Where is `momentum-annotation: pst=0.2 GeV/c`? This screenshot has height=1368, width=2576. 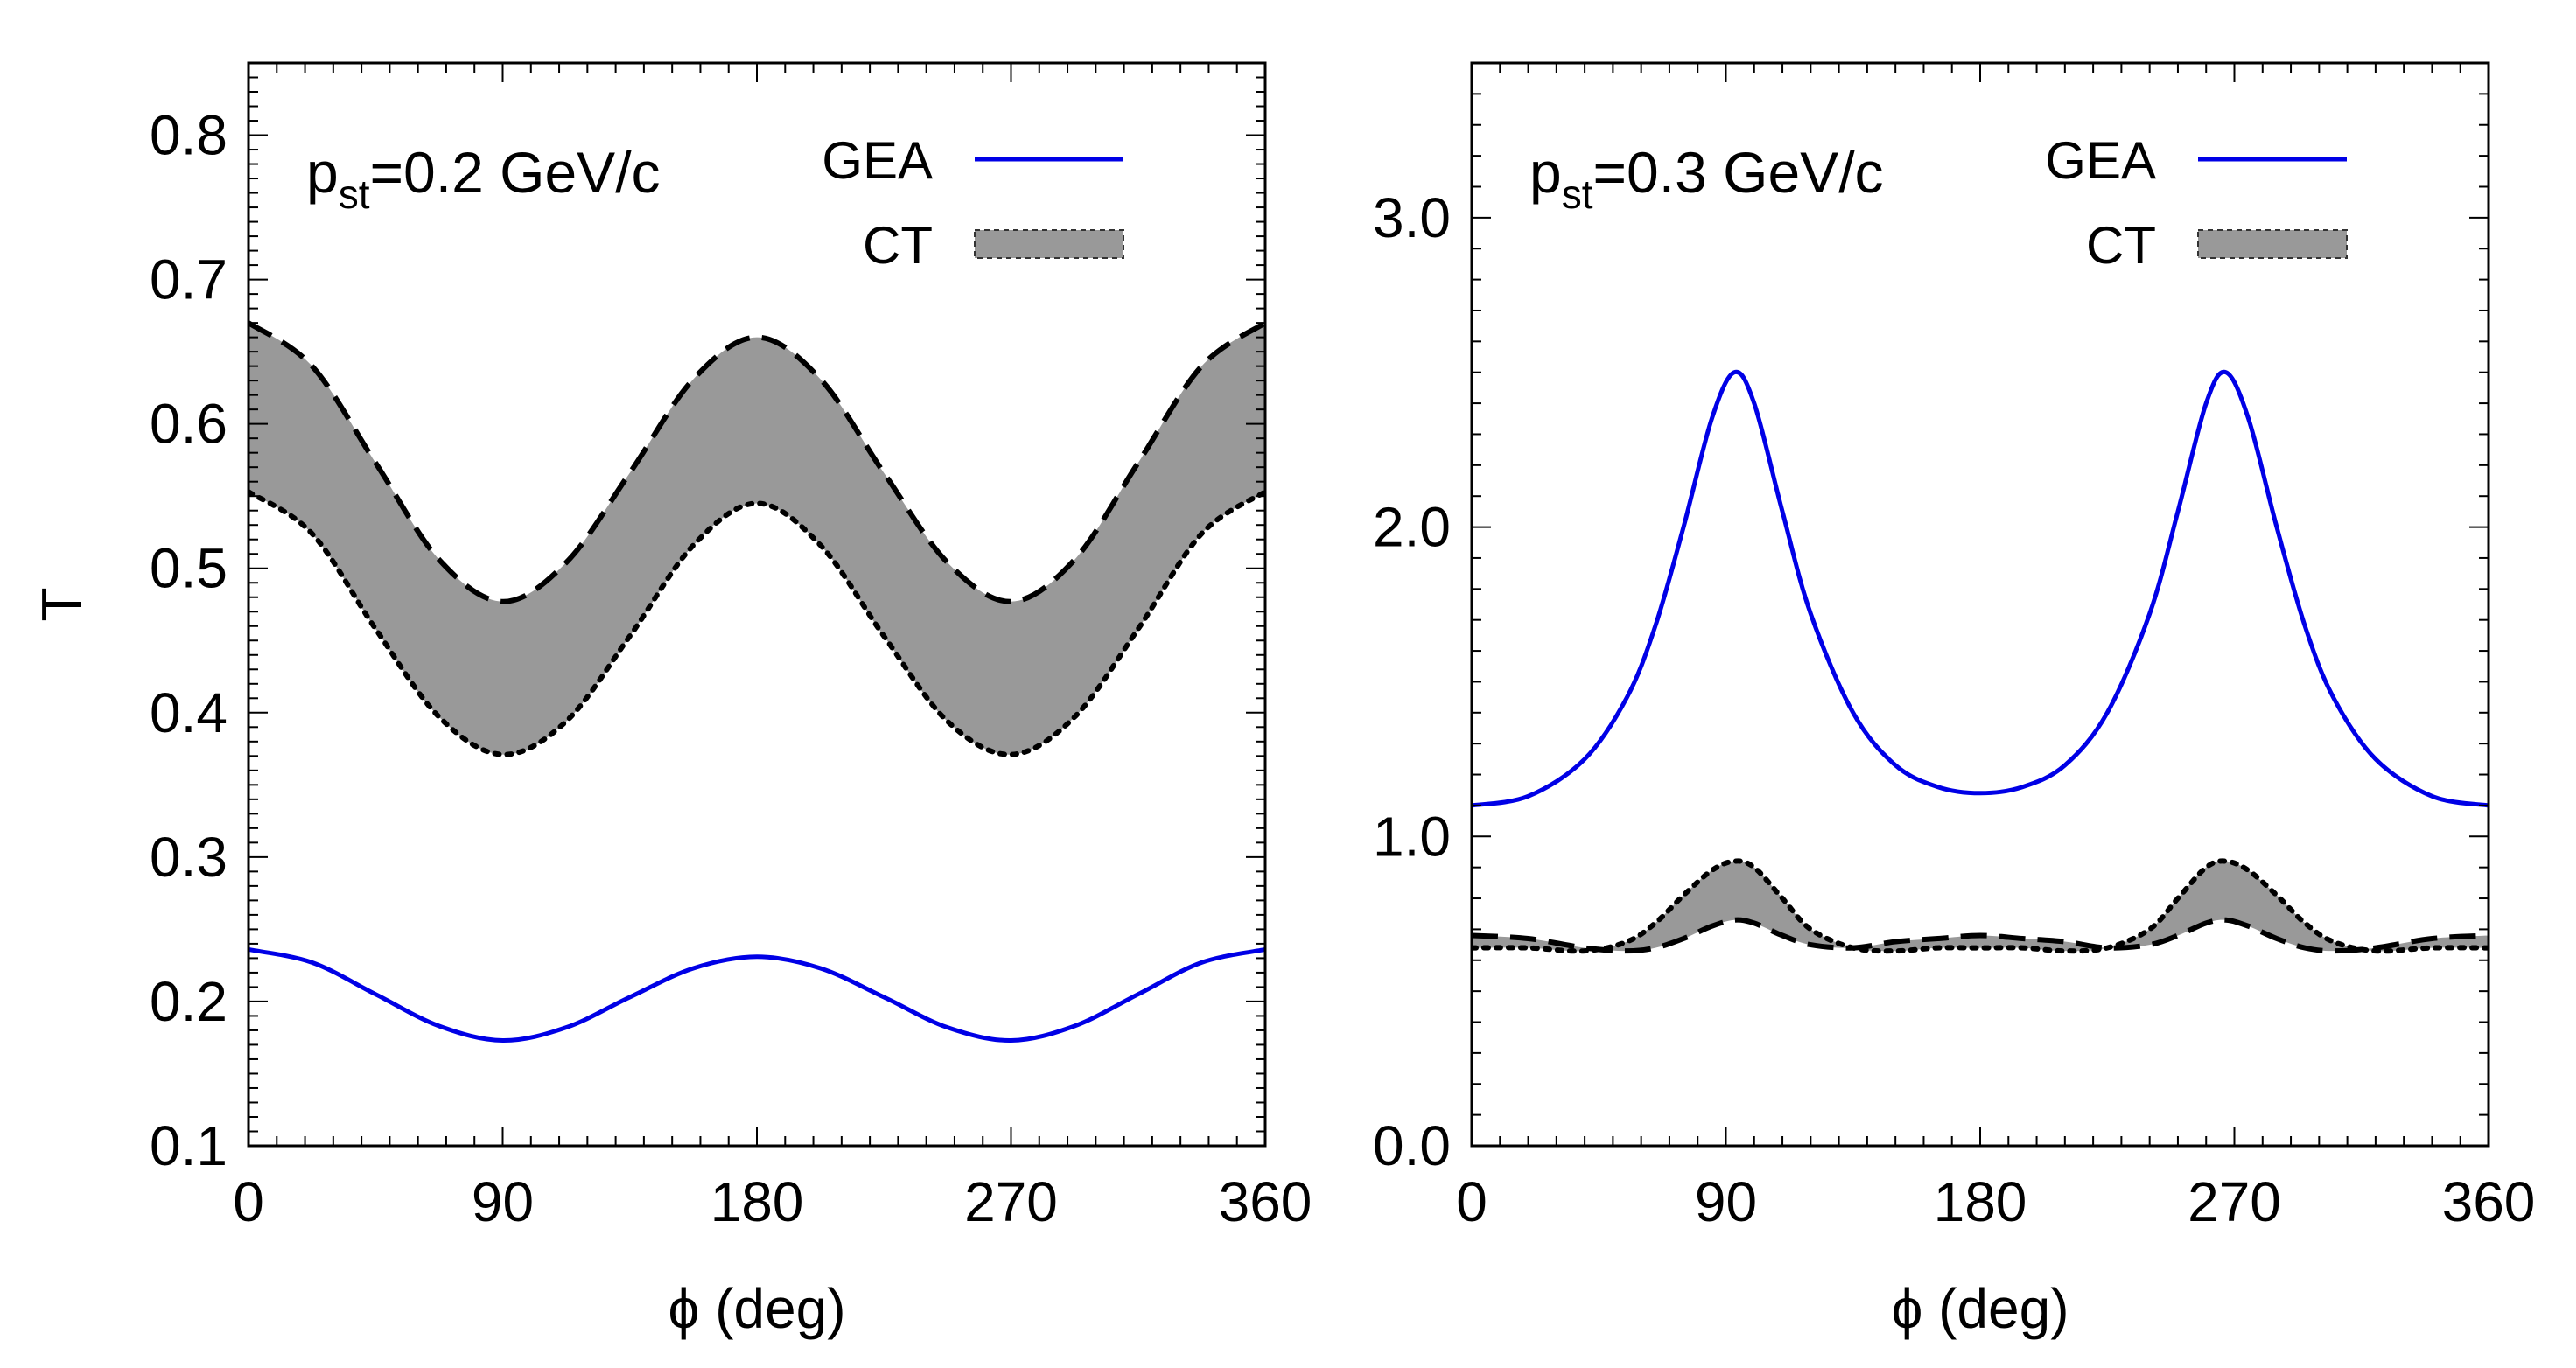 momentum-annotation: pst=0.2 GeV/c is located at coordinates (483, 178).